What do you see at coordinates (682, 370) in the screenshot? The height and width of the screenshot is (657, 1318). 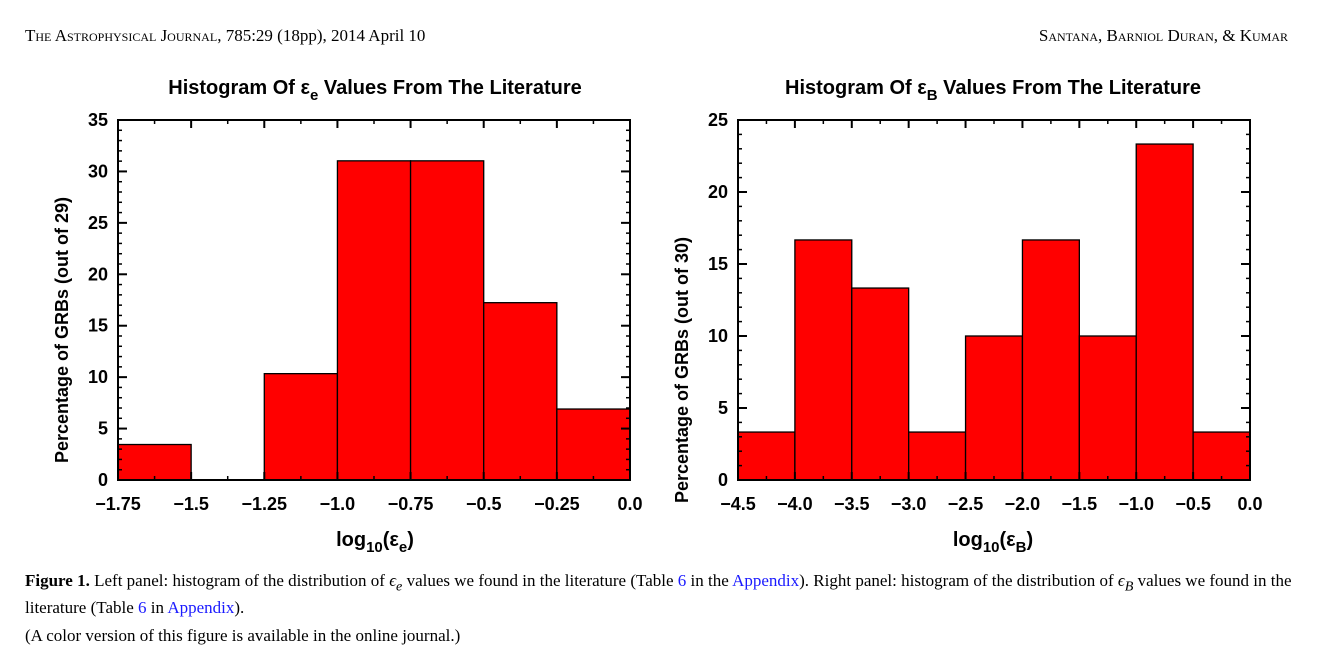 I see `y-axis-label: Percentage of GRBs (out of 30)` at bounding box center [682, 370].